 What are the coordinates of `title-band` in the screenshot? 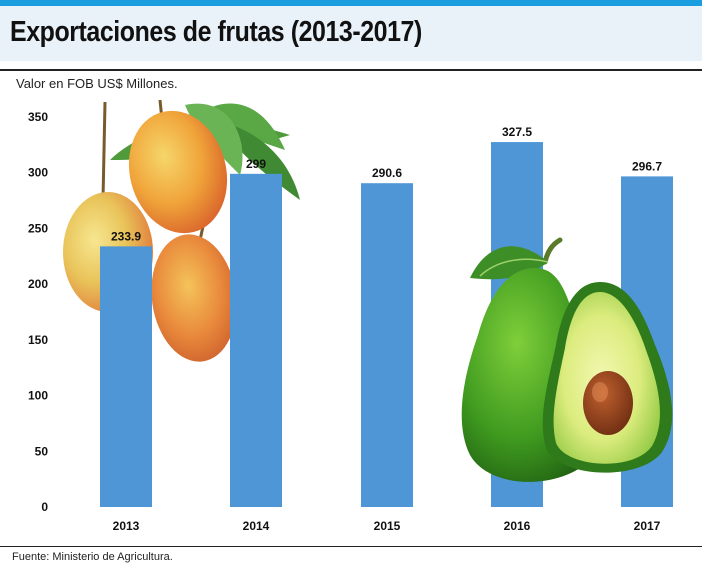 It's located at (351, 33).